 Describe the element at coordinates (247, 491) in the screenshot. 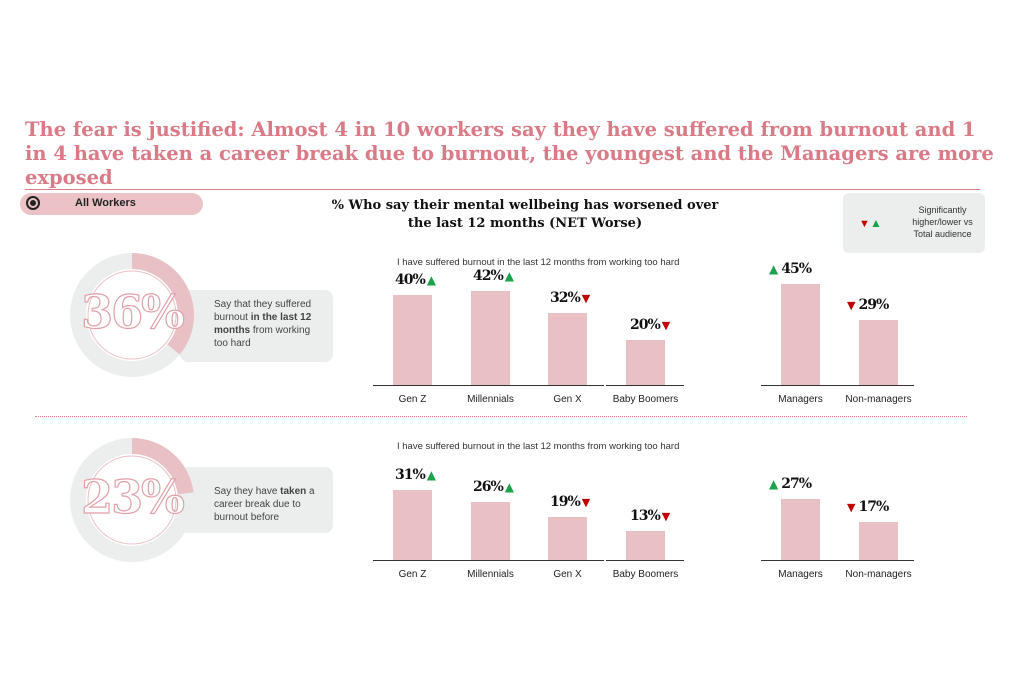

I see `kpi-text: Say they have` at that location.